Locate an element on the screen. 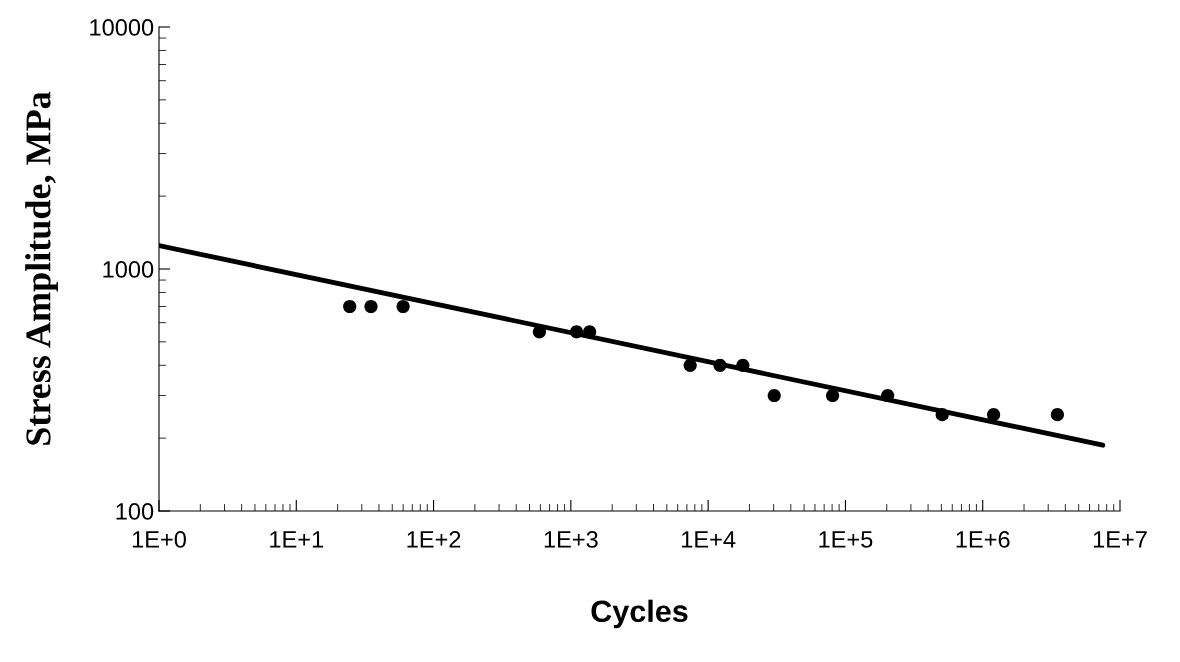  x-tick-label: 1E+0 is located at coordinates (159, 539).